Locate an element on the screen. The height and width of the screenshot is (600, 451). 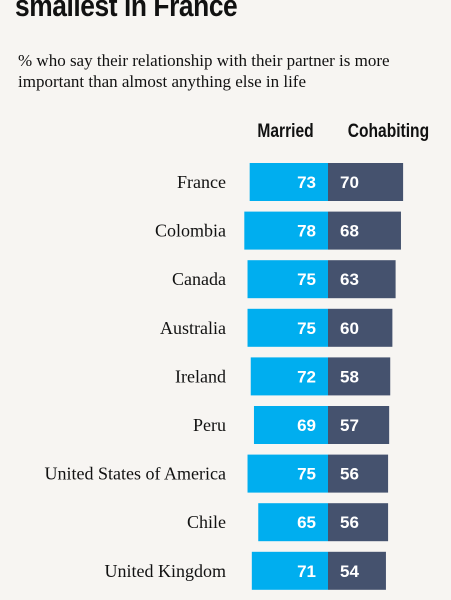
value-label-married: 73 is located at coordinates (306, 182).